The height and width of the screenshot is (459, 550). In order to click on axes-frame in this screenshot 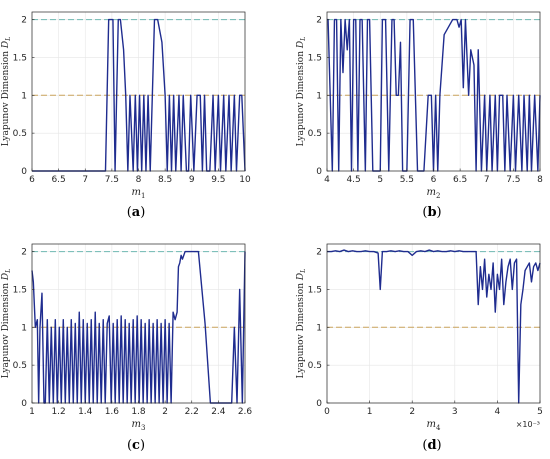, I will do `click(433, 323)`.